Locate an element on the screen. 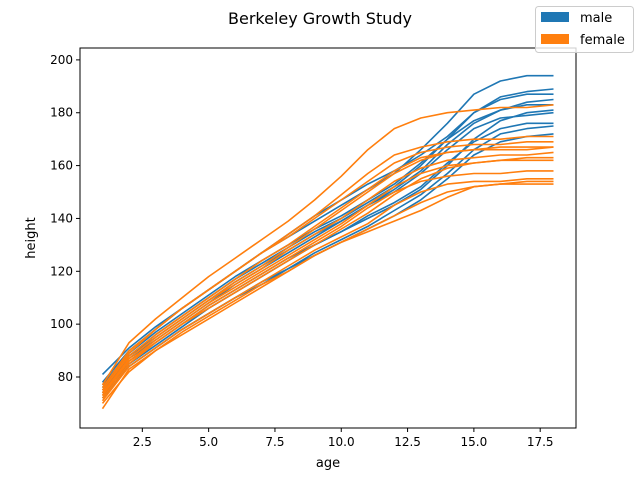 The width and height of the screenshot is (640, 484). y-tick-label: 180 is located at coordinates (61, 113).